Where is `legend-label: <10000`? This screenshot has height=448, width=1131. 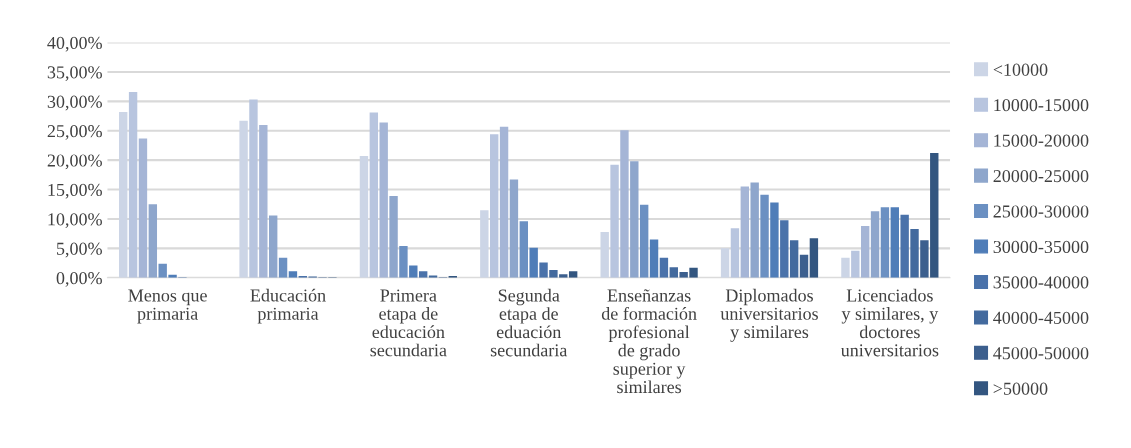 legend-label: <10000 is located at coordinates (1020, 69).